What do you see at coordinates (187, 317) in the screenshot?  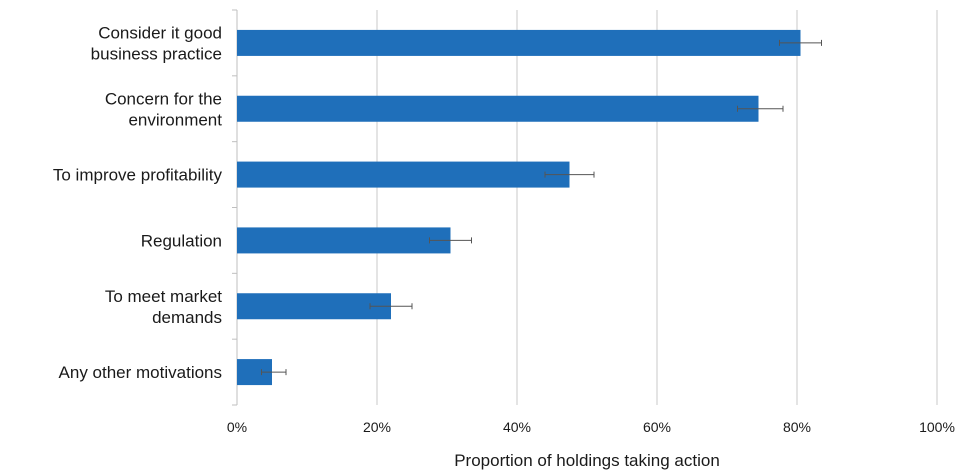 I see `category-label-line: demands` at bounding box center [187, 317].